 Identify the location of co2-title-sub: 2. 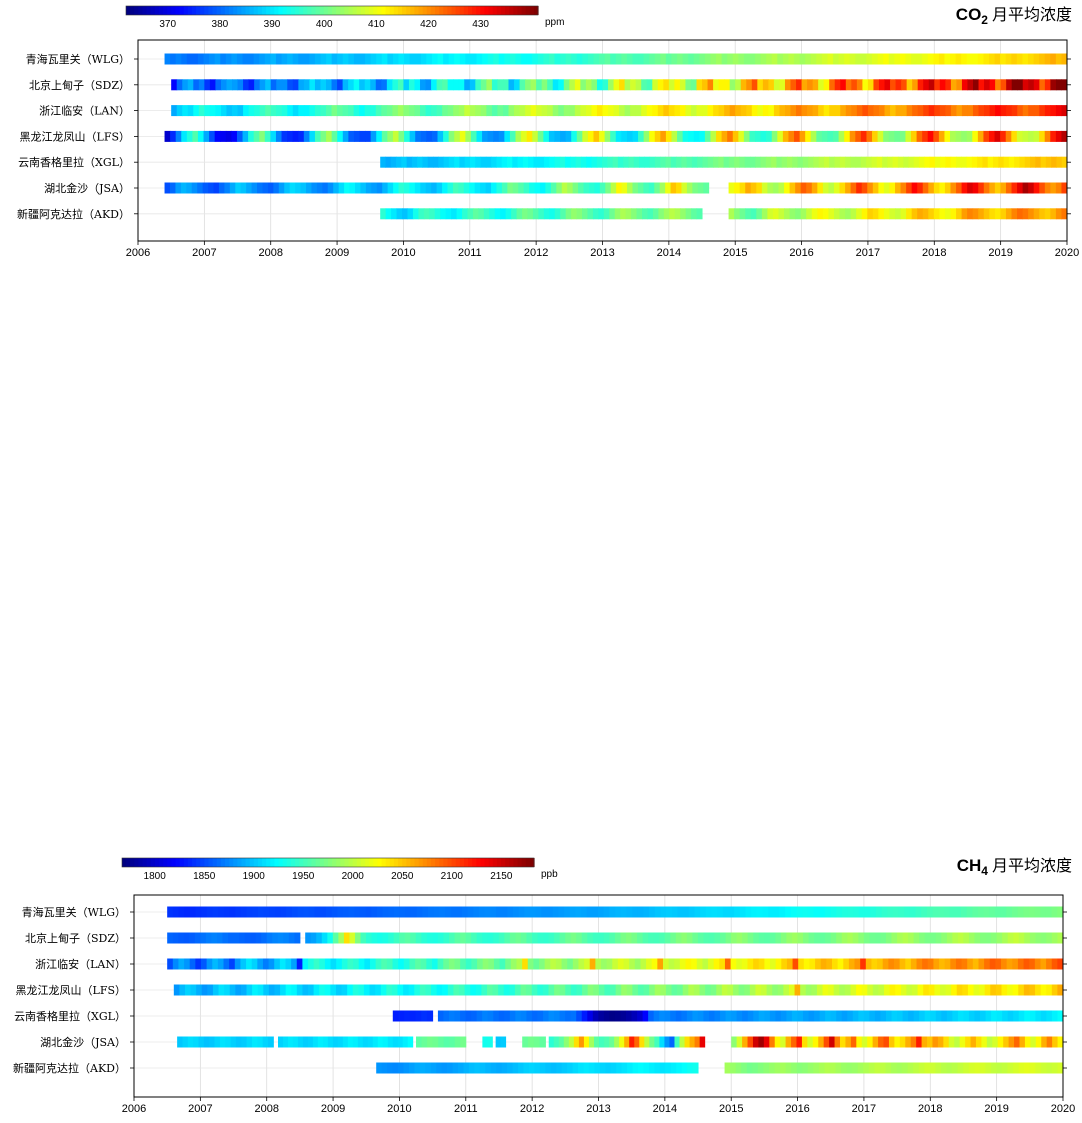
(984, 20).